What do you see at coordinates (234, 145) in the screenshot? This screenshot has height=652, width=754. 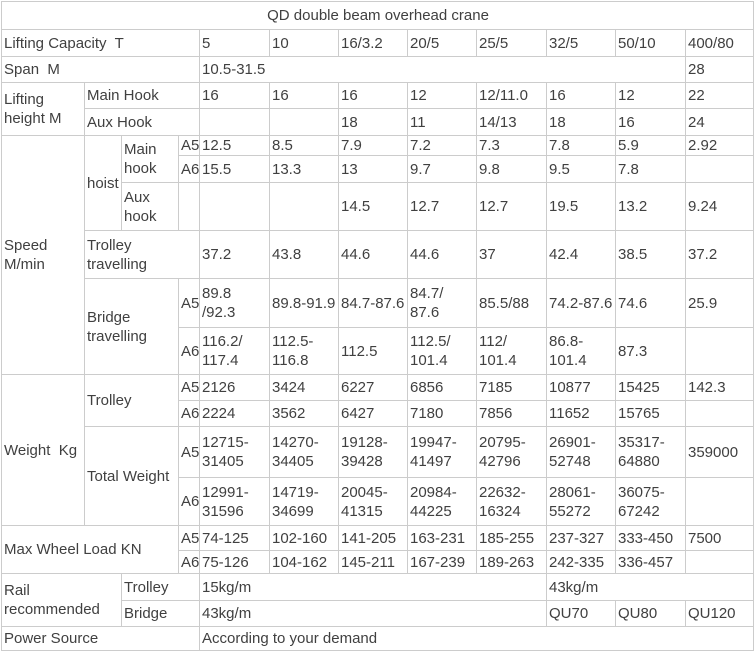 I see `value-cell: 12.5` at bounding box center [234, 145].